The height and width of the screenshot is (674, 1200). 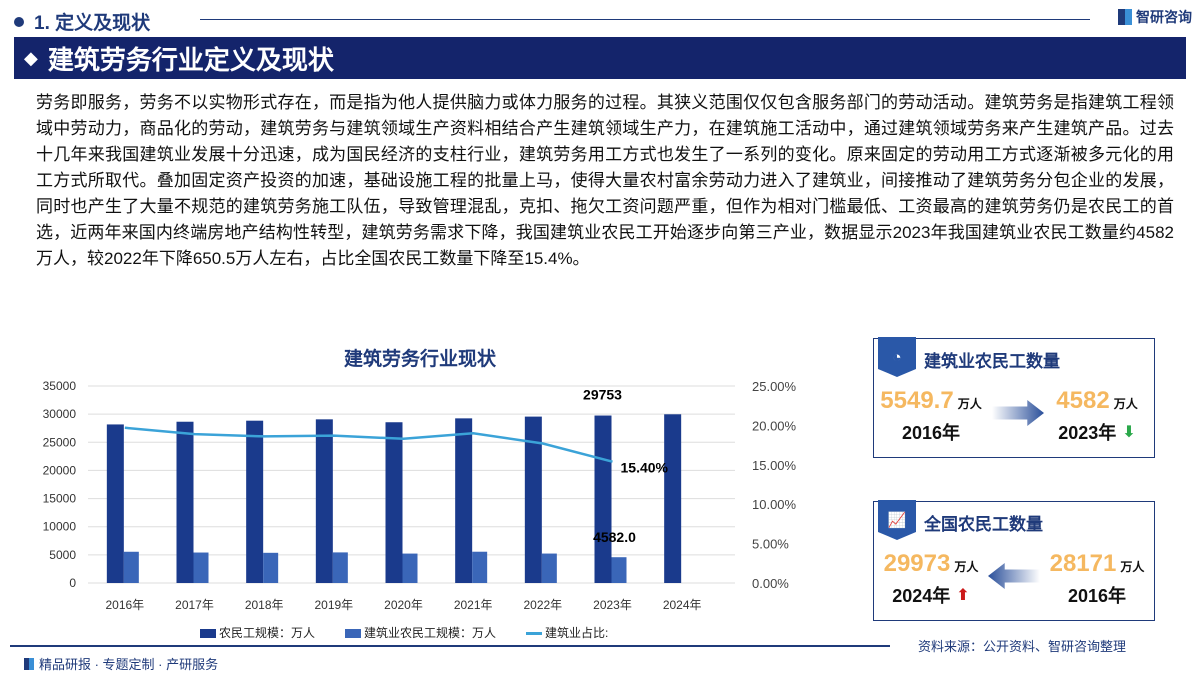 I want to click on x-tick-label: 2018年, so click(x=264, y=605).